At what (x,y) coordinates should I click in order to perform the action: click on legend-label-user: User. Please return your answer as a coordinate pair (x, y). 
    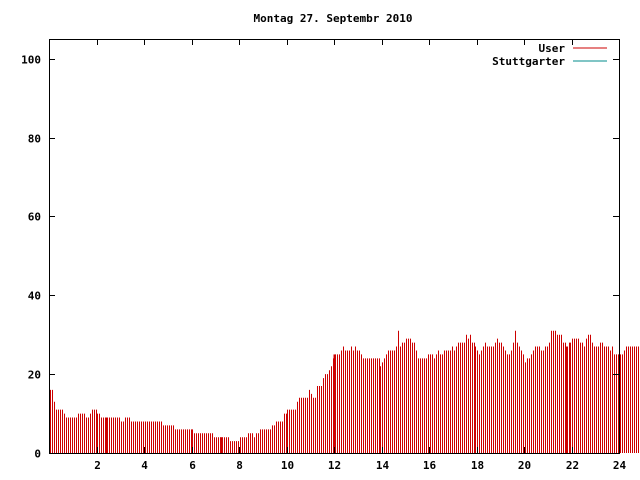
    Looking at the image, I should click on (552, 48).